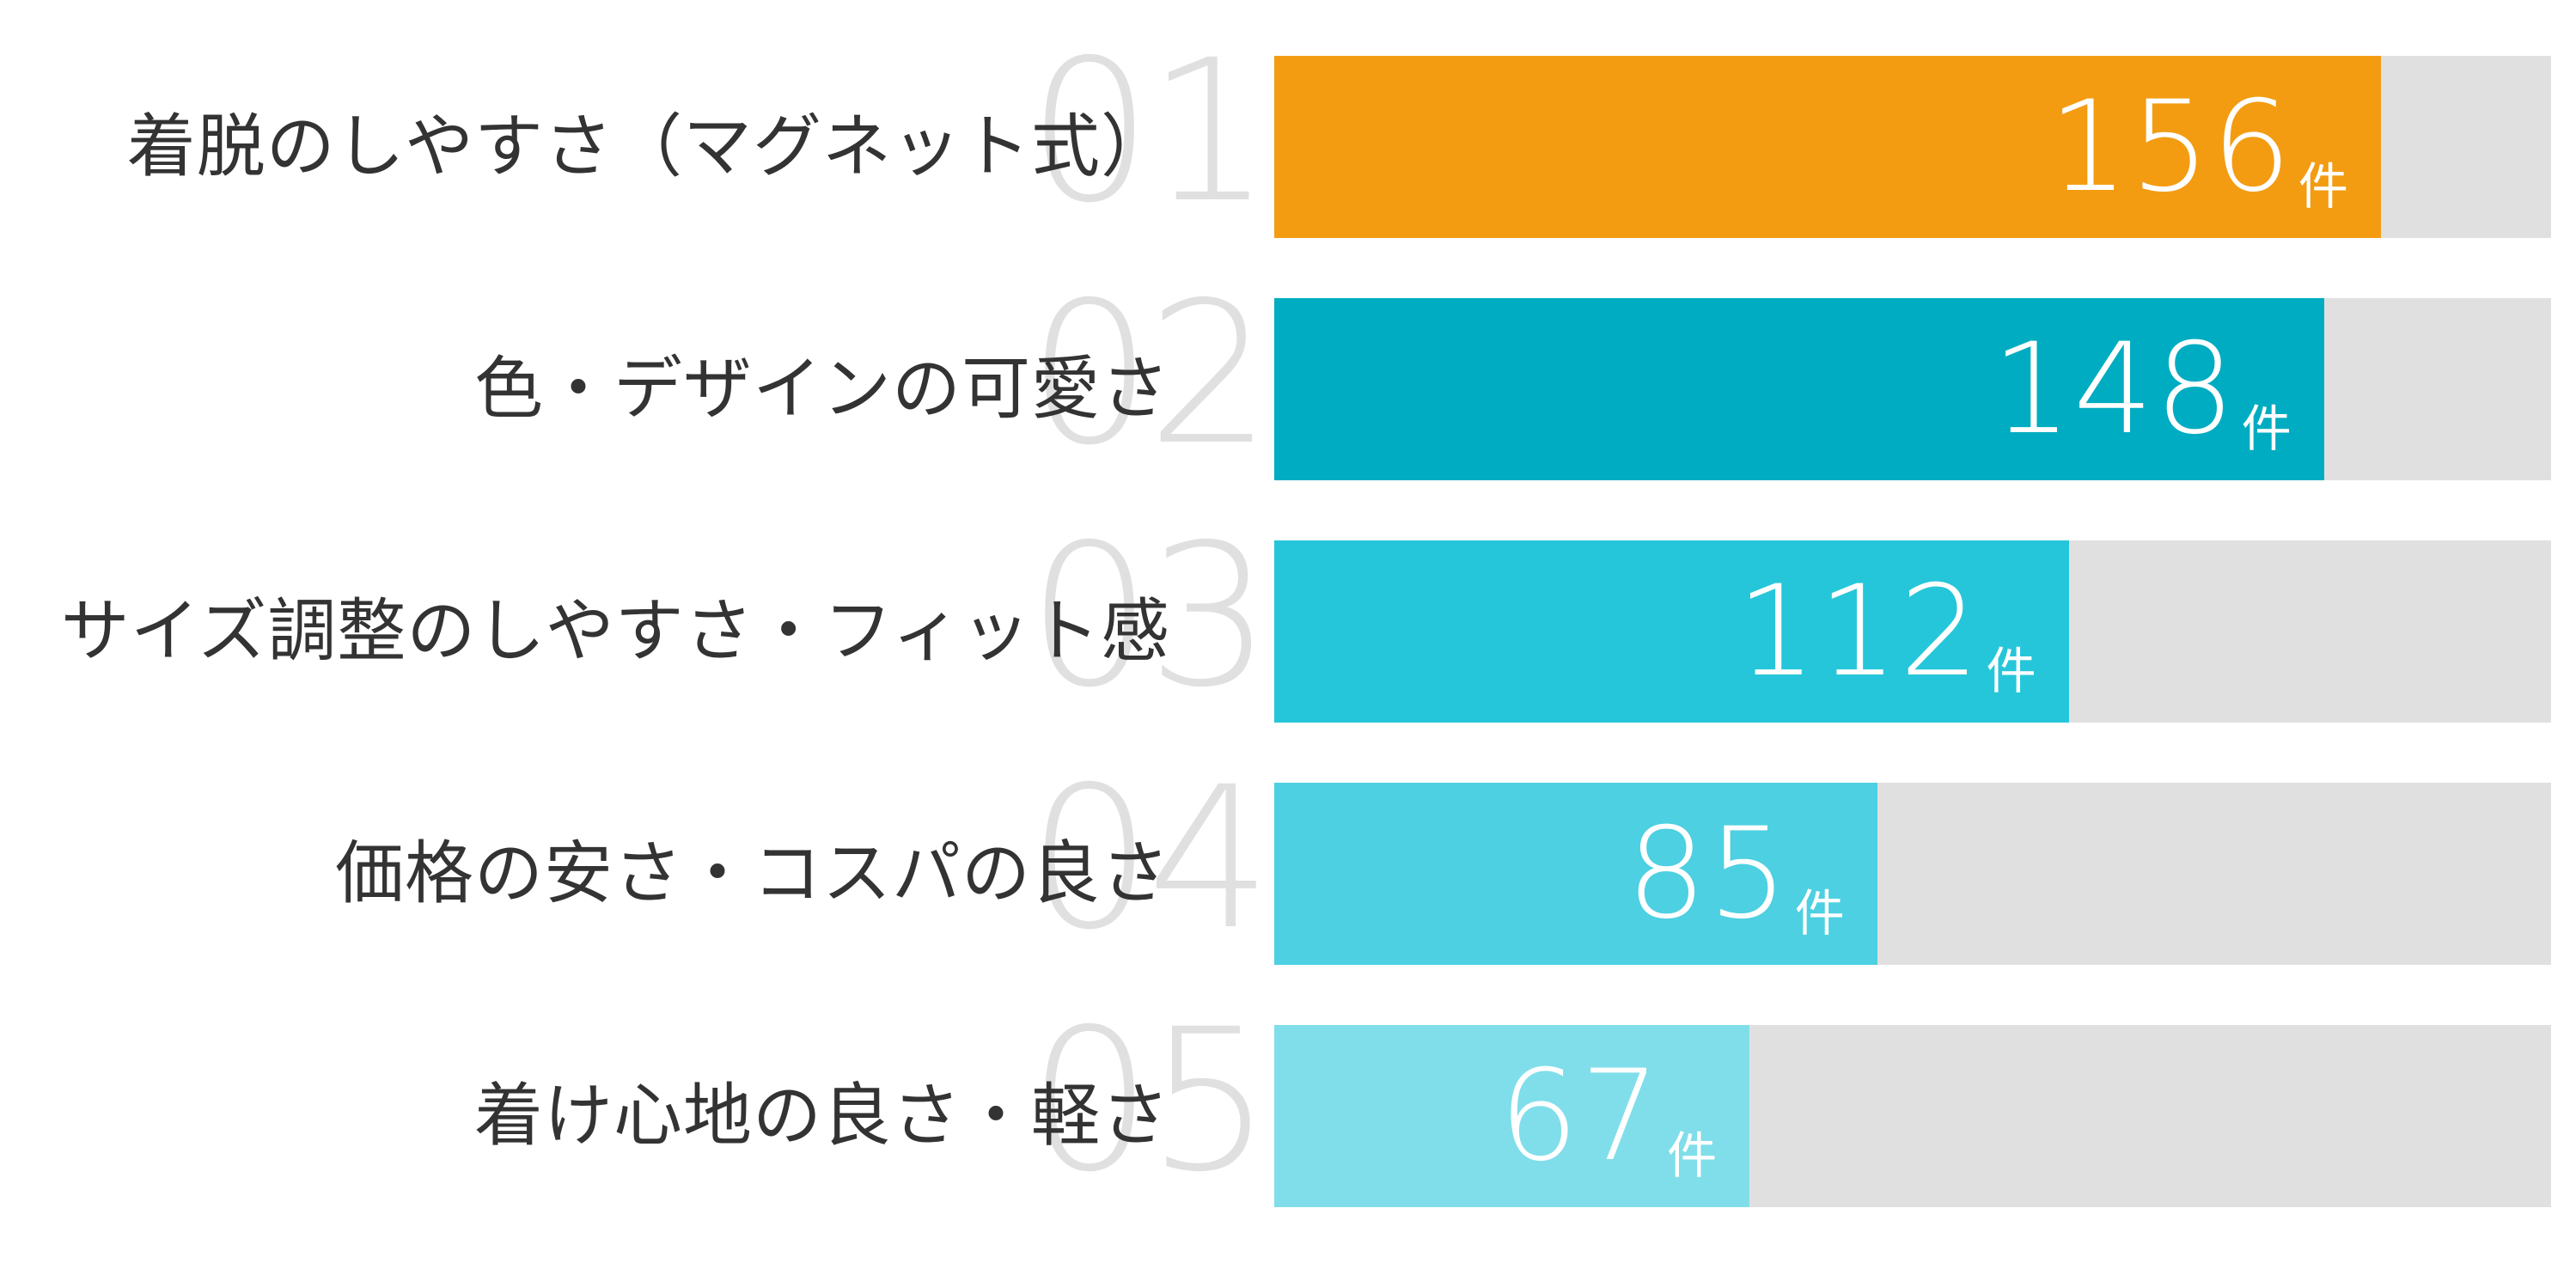 The width and height of the screenshot is (2576, 1263). What do you see at coordinates (1708, 874) in the screenshot?
I see `value-number: 85` at bounding box center [1708, 874].